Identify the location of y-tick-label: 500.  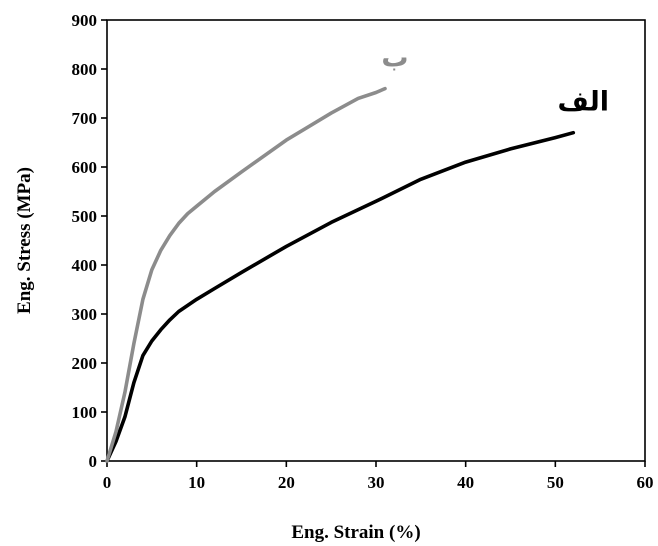
(85, 216).